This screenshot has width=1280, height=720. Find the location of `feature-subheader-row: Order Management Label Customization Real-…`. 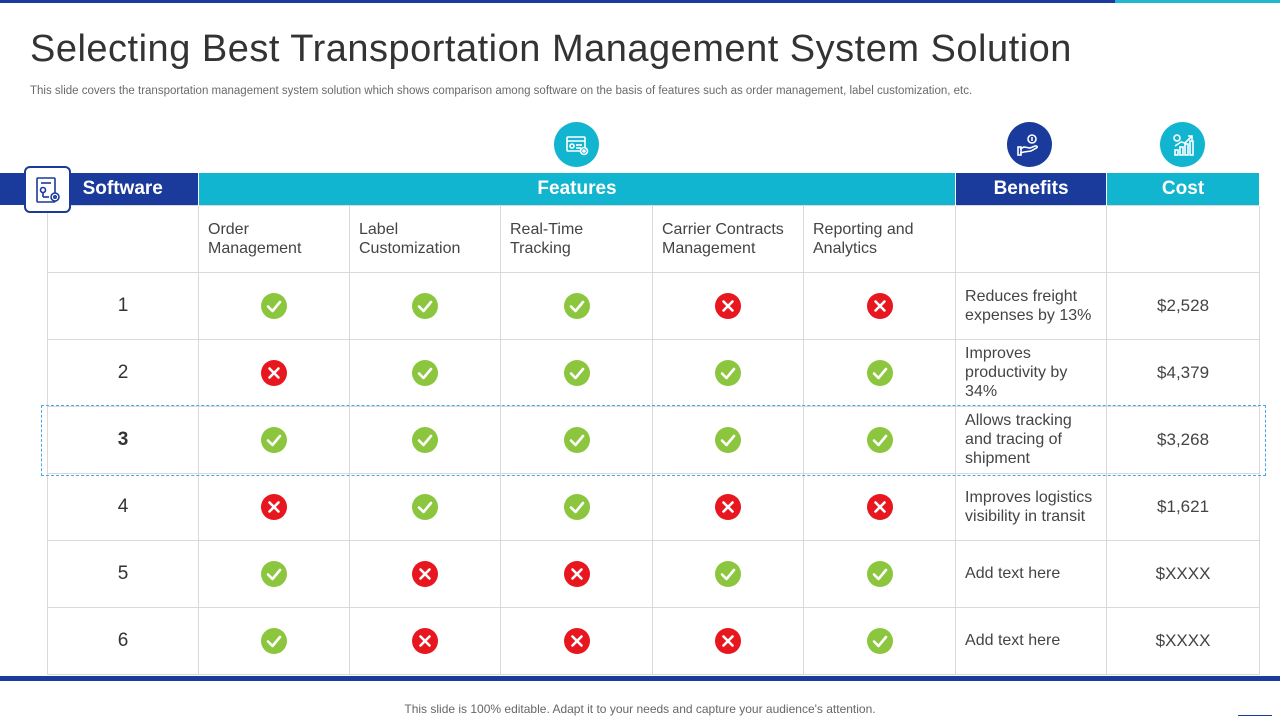

feature-subheader-row: Order Management Label Customization Real-… is located at coordinates (654, 238).